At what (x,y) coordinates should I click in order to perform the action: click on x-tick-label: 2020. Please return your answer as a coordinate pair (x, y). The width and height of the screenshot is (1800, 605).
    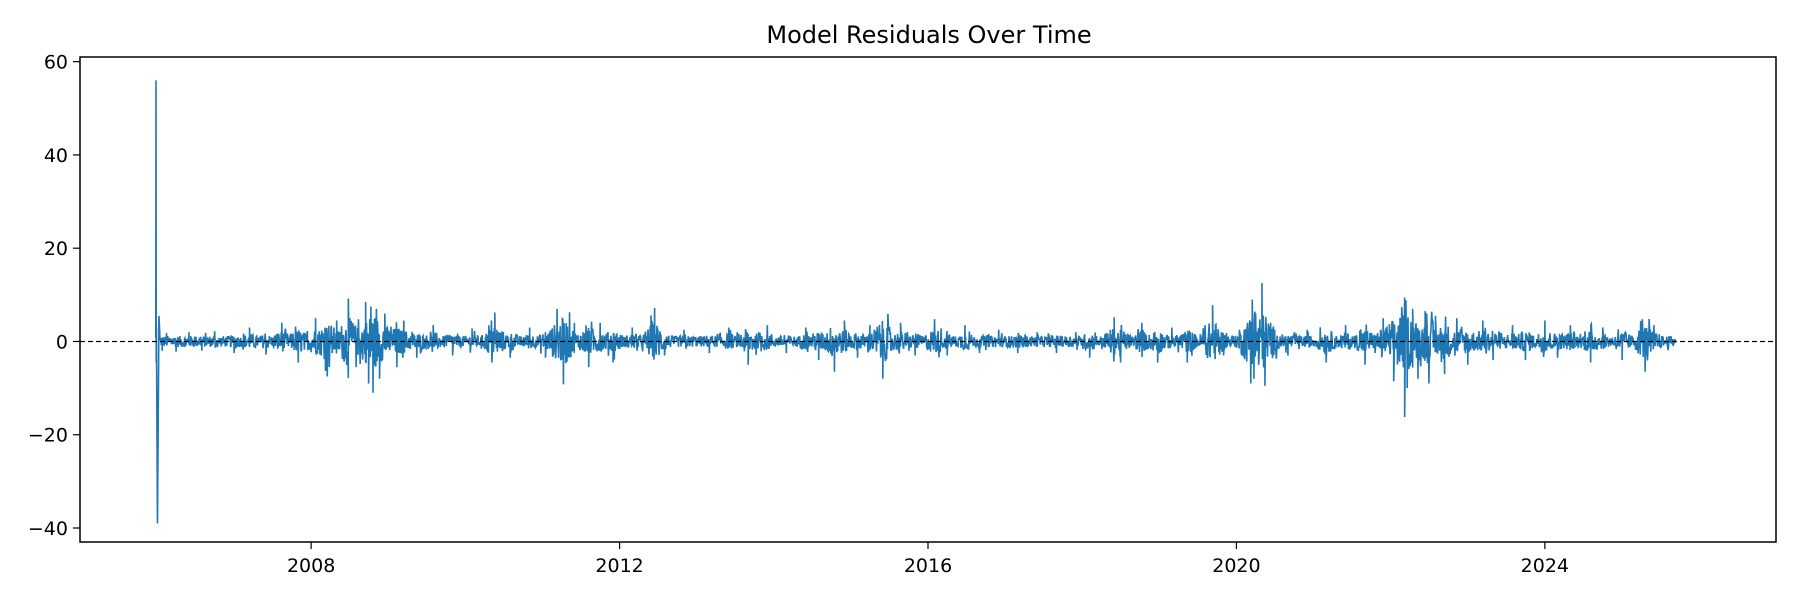
    Looking at the image, I should click on (1236, 566).